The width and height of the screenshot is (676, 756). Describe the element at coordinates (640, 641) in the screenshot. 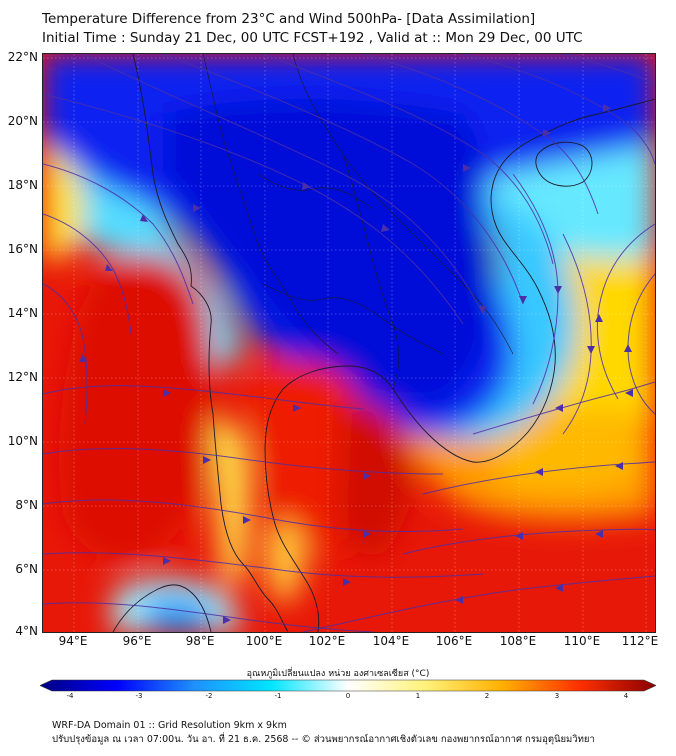

I see `lon-label-112: 112°E` at that location.